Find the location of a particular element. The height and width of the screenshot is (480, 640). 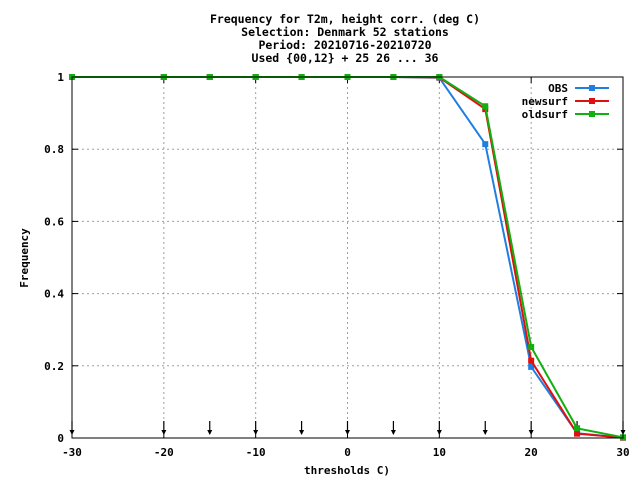

legend-label-obs: OBS is located at coordinates (558, 88).